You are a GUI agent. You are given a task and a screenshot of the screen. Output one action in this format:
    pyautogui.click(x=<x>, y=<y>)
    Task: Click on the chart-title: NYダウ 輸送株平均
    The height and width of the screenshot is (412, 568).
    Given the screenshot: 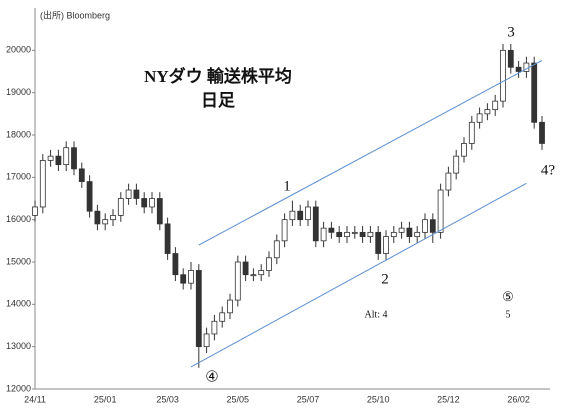 What is the action you would take?
    pyautogui.click(x=218, y=76)
    